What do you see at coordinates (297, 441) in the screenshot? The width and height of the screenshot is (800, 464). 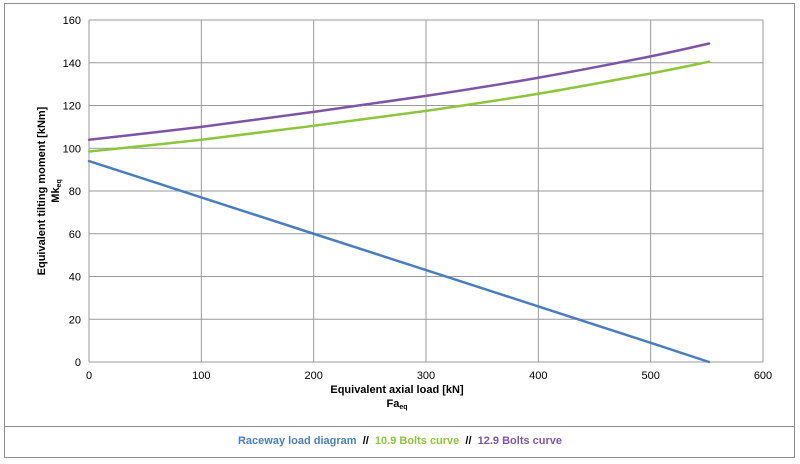 I see `legend-entry-raceway: Raceway load diagram` at bounding box center [297, 441].